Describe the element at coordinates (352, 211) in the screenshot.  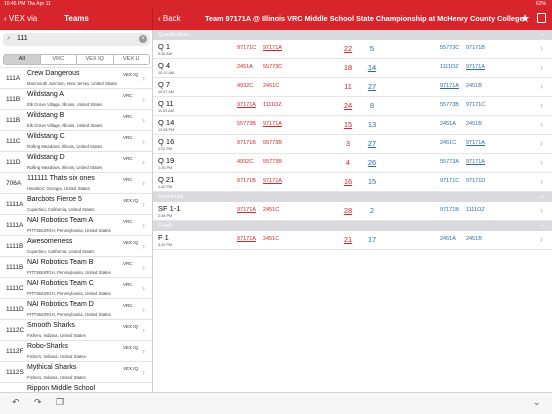
I see `match-row: SF 1-1 2:38 PM 97171A 2451C 28 2 97171B 1111OZ ›` at that location.